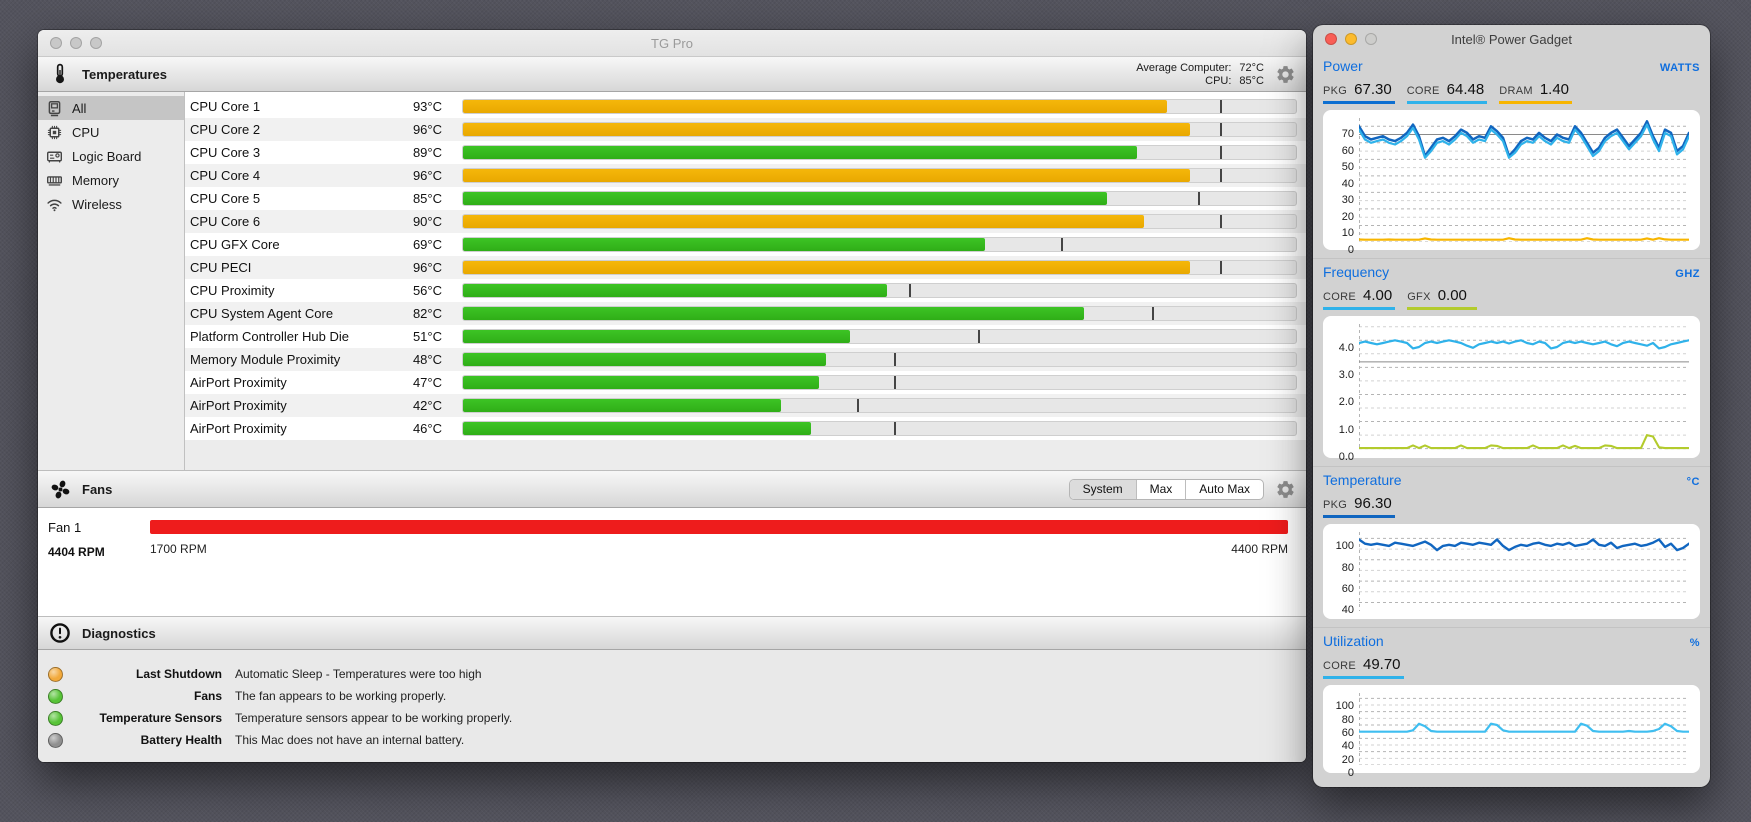  What do you see at coordinates (54, 108) in the screenshot?
I see `mac-icon` at bounding box center [54, 108].